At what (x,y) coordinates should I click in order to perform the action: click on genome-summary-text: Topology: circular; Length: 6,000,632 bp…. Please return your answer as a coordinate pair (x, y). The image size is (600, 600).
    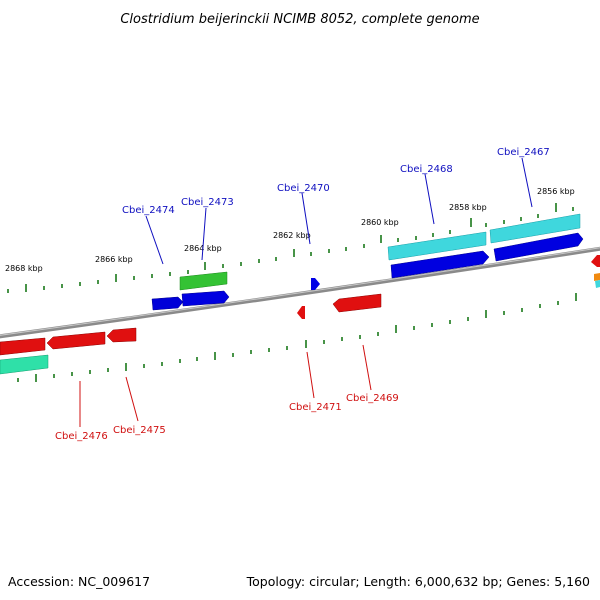
    Looking at the image, I should click on (418, 581).